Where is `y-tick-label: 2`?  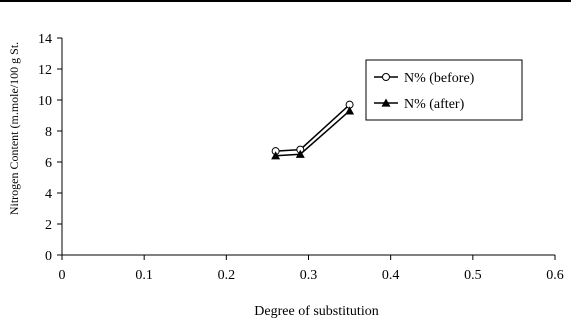 y-tick-label: 2 is located at coordinates (48, 225).